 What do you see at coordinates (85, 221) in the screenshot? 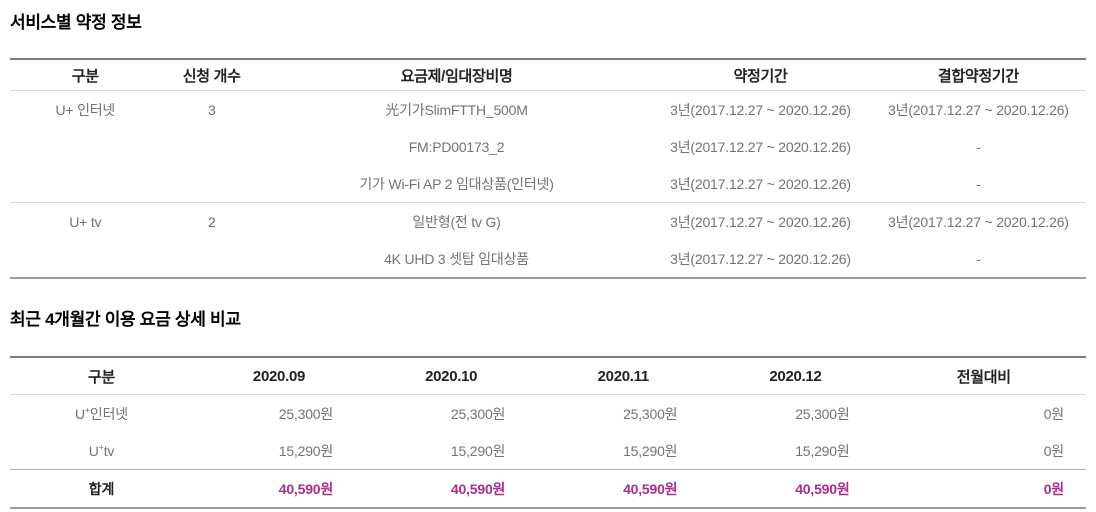
I see `cell-category: U+ tv` at bounding box center [85, 221].